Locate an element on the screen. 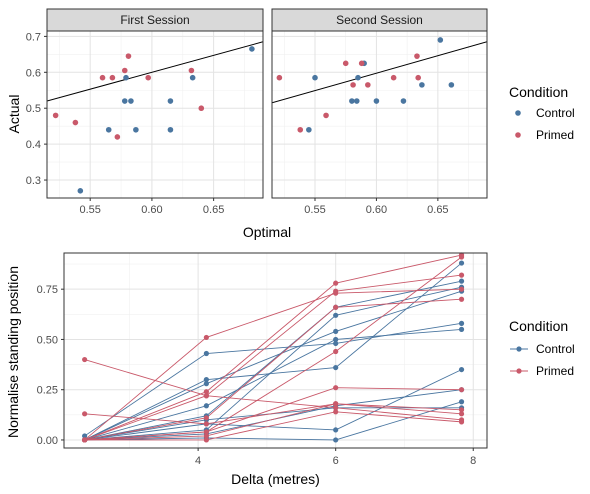  x-tick-label: 0.65 is located at coordinates (437, 210).